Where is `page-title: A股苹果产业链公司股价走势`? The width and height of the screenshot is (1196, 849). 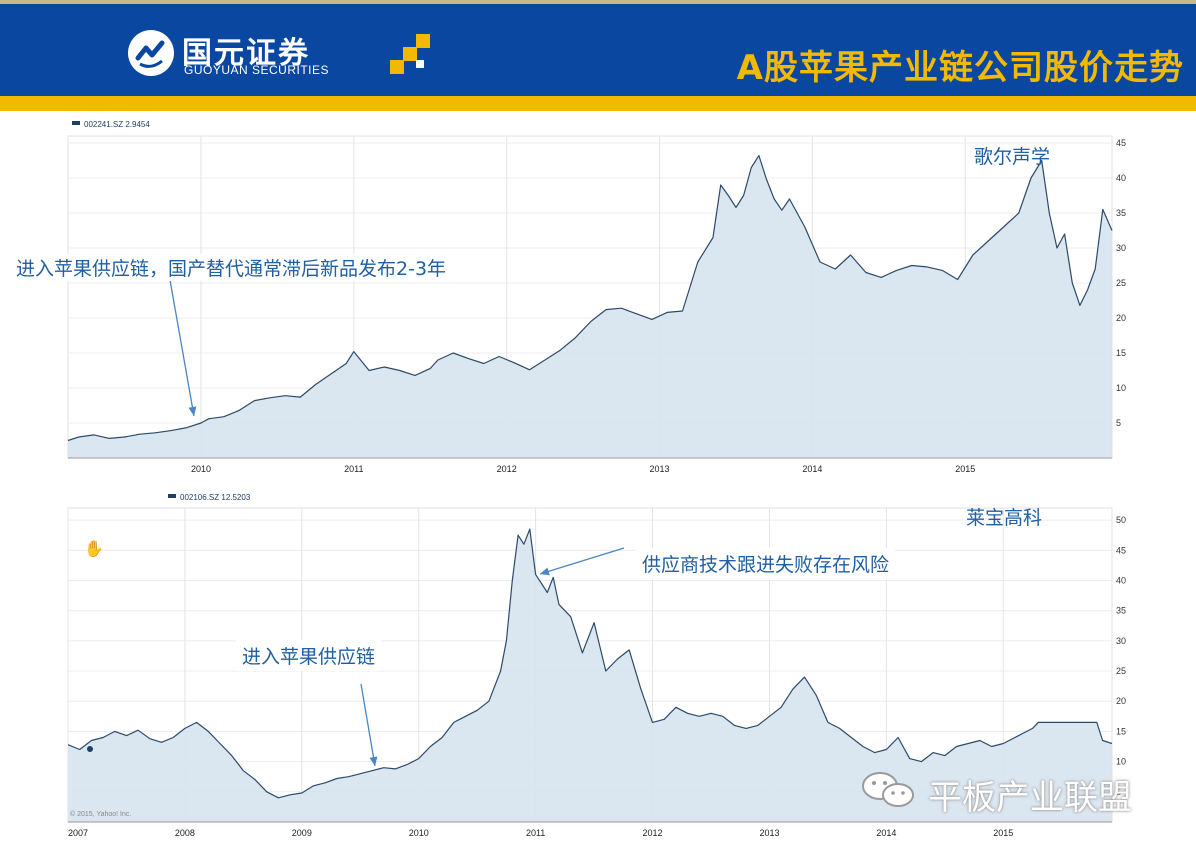 page-title: A股苹果产业链公司股价走势 is located at coordinates (960, 68).